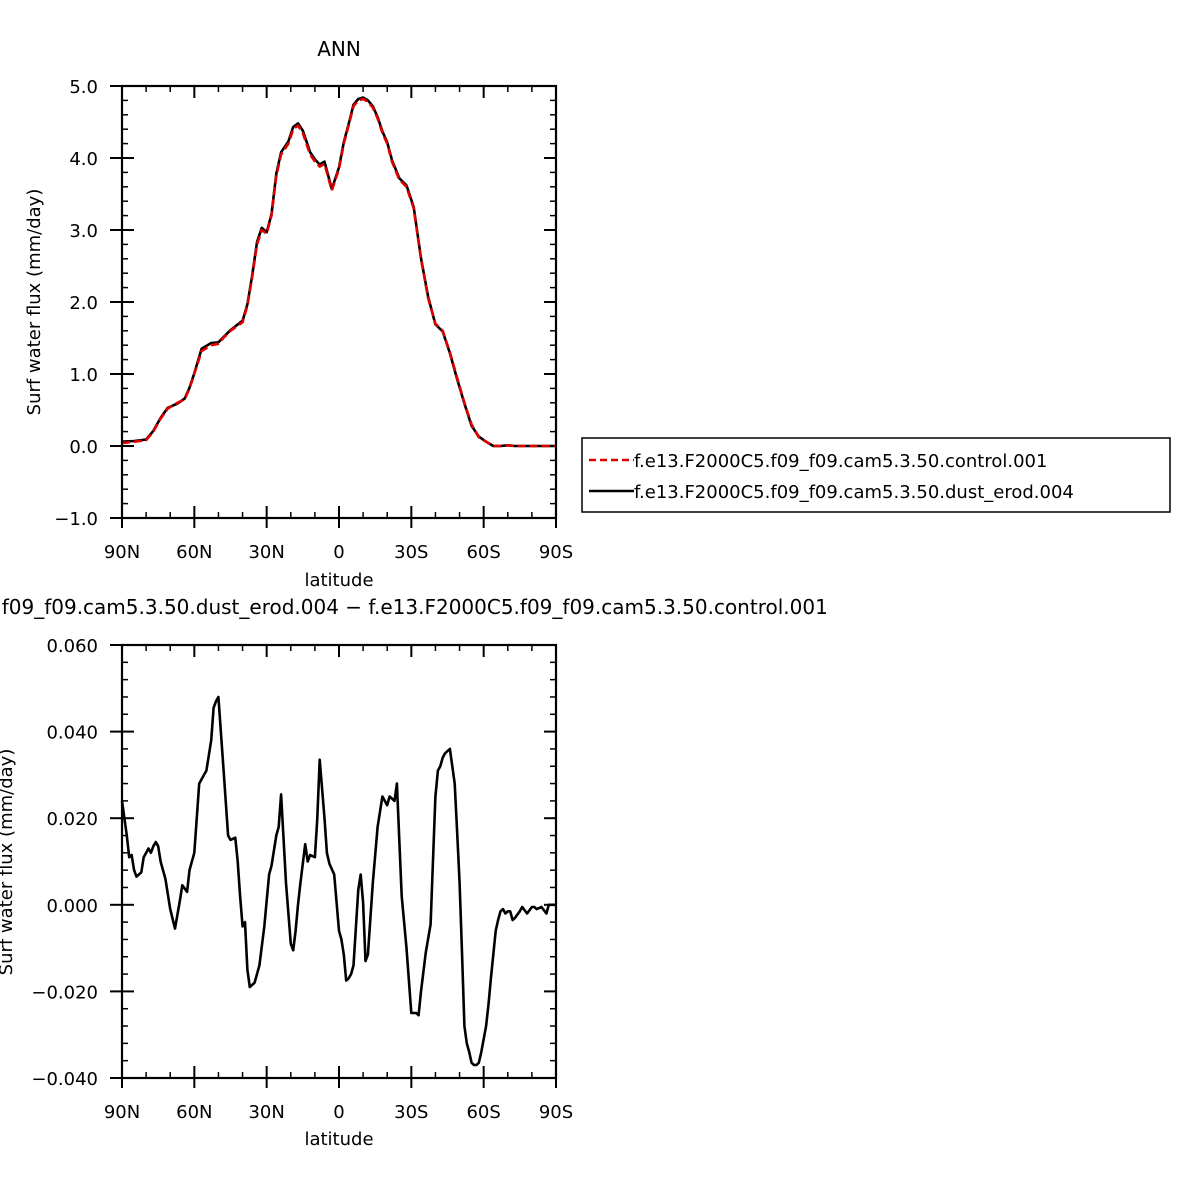  I want to click on chart-annual-lines, so click(338, 272).